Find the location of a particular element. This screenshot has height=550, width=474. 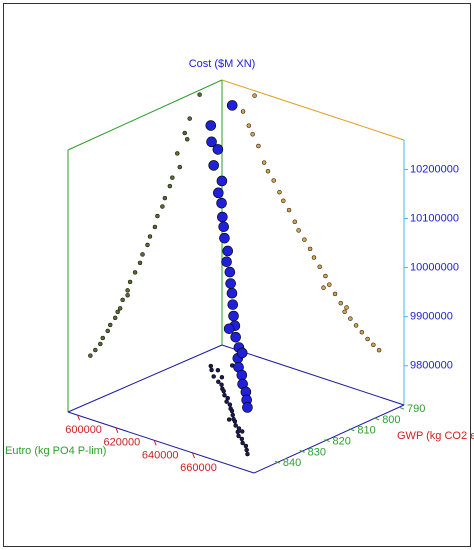

x-tick-label: 640000 is located at coordinates (160, 455).